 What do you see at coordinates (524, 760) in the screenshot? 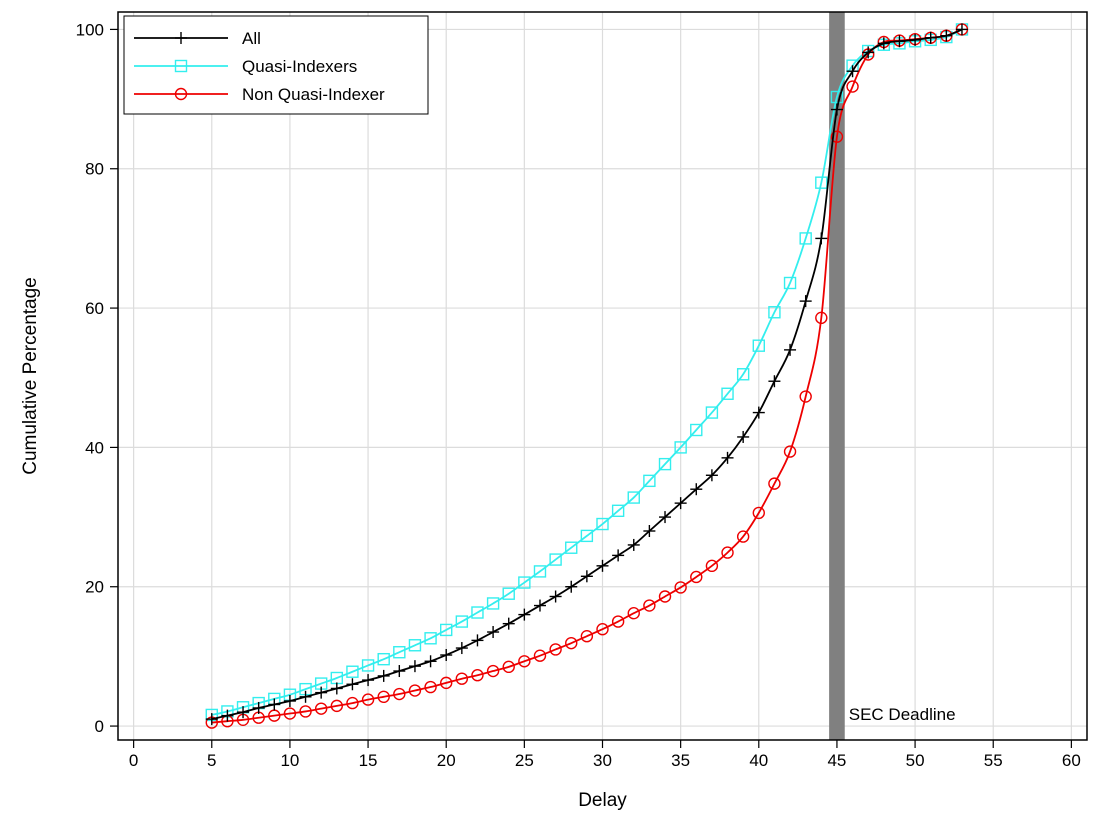
I see `x-tick-label-25: 25` at bounding box center [524, 760].